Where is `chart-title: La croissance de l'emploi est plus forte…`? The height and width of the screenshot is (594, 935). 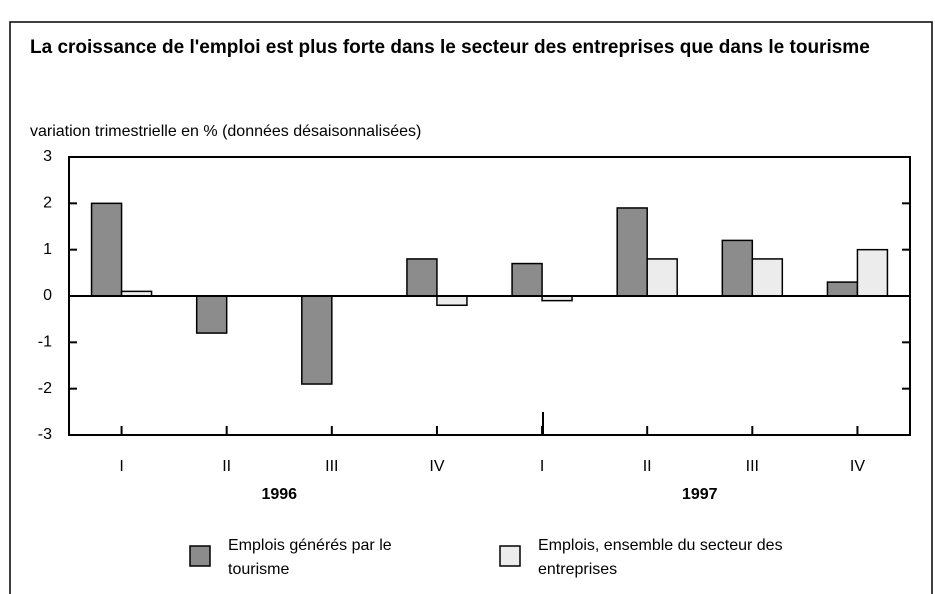 chart-title: La croissance de l'emploi est plus forte… is located at coordinates (450, 47).